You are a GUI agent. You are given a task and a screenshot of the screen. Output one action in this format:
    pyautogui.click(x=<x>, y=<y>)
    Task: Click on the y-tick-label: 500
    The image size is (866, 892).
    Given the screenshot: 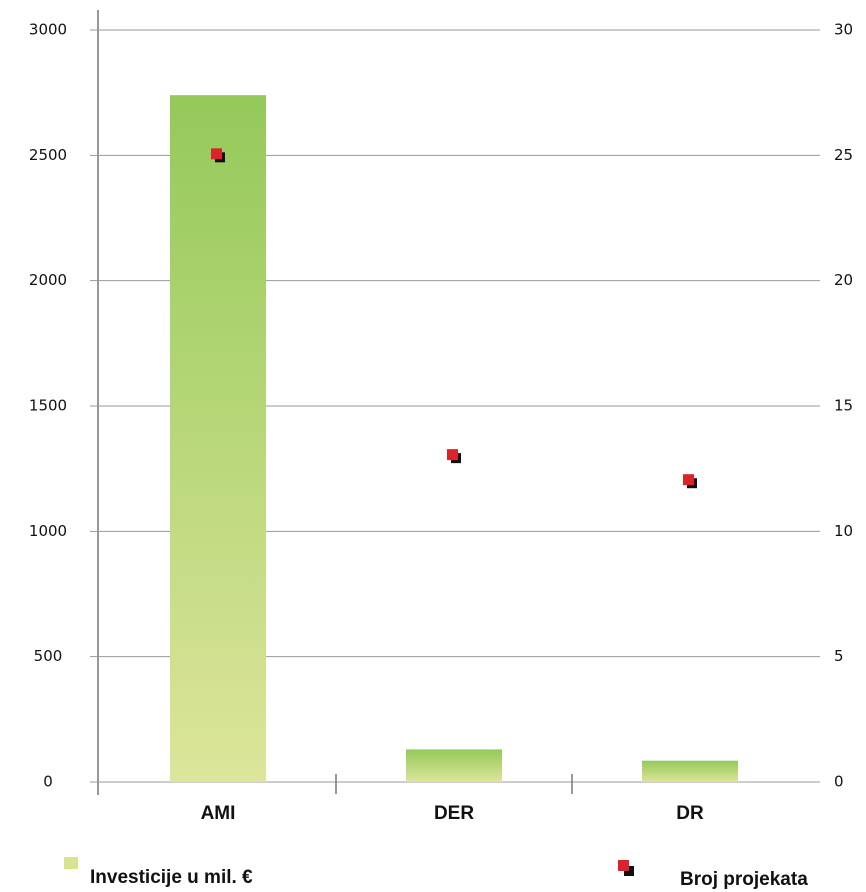 What is the action you would take?
    pyautogui.click(x=48, y=656)
    